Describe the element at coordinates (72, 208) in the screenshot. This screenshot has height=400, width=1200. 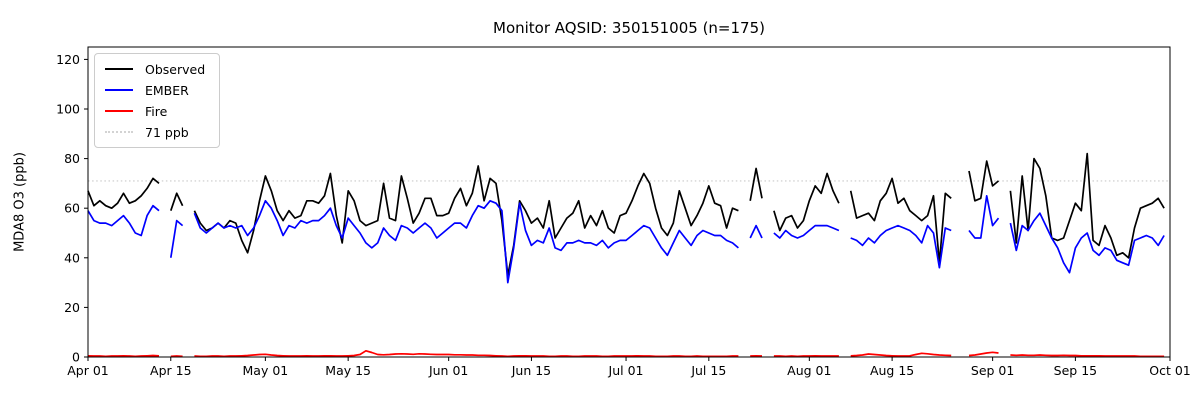
I see `svg-text: 60` at that location.